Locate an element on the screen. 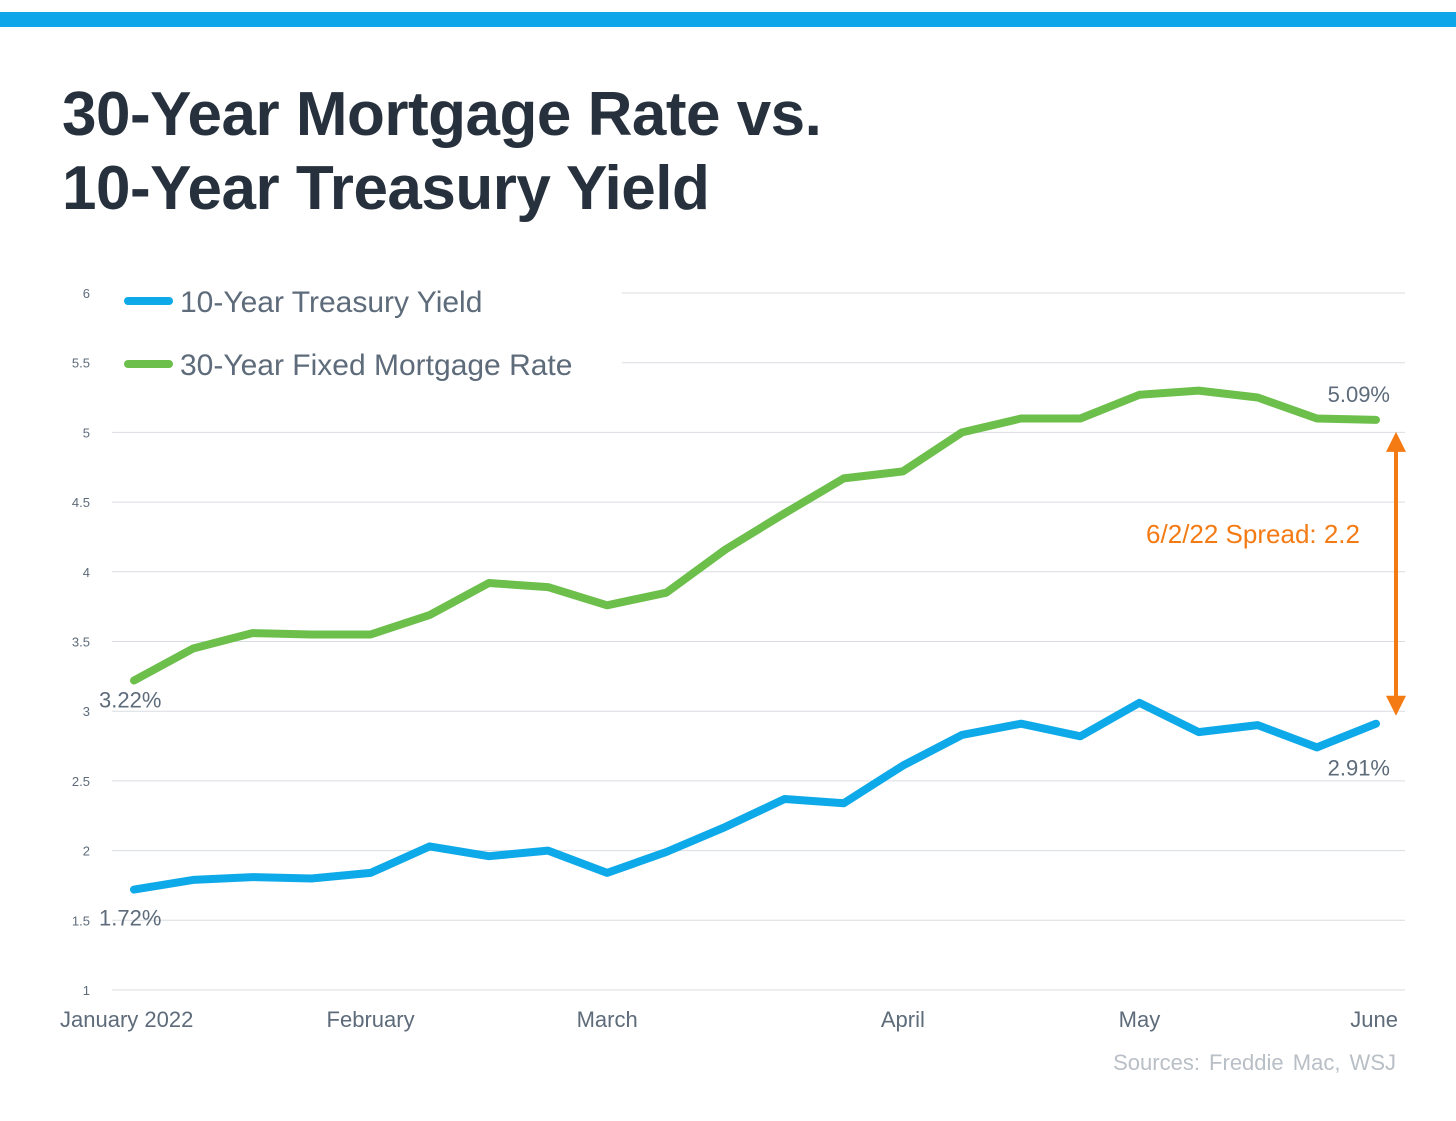 The height and width of the screenshot is (1121, 1456). mortgage-start-label: 3.22% is located at coordinates (130, 700).